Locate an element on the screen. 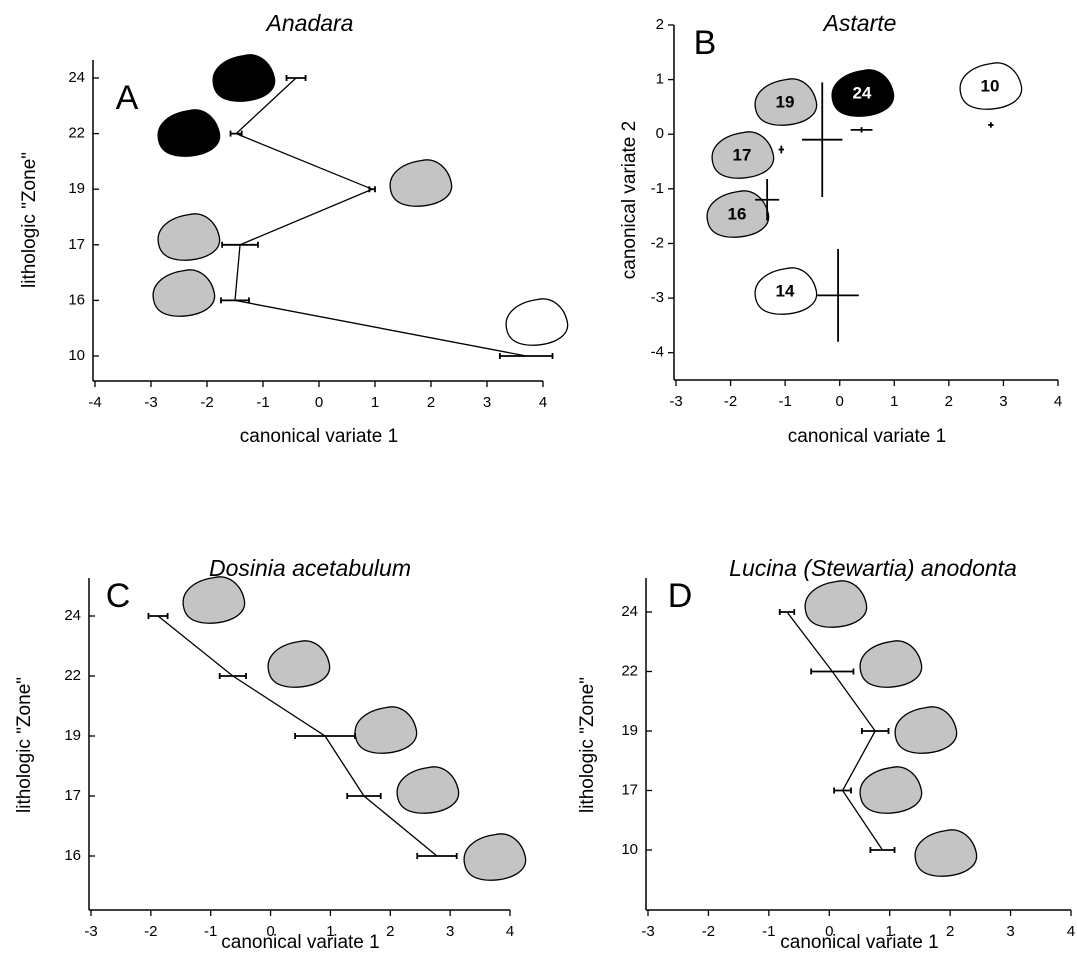 This screenshot has width=1077, height=954. point-label: 16 is located at coordinates (737, 213).